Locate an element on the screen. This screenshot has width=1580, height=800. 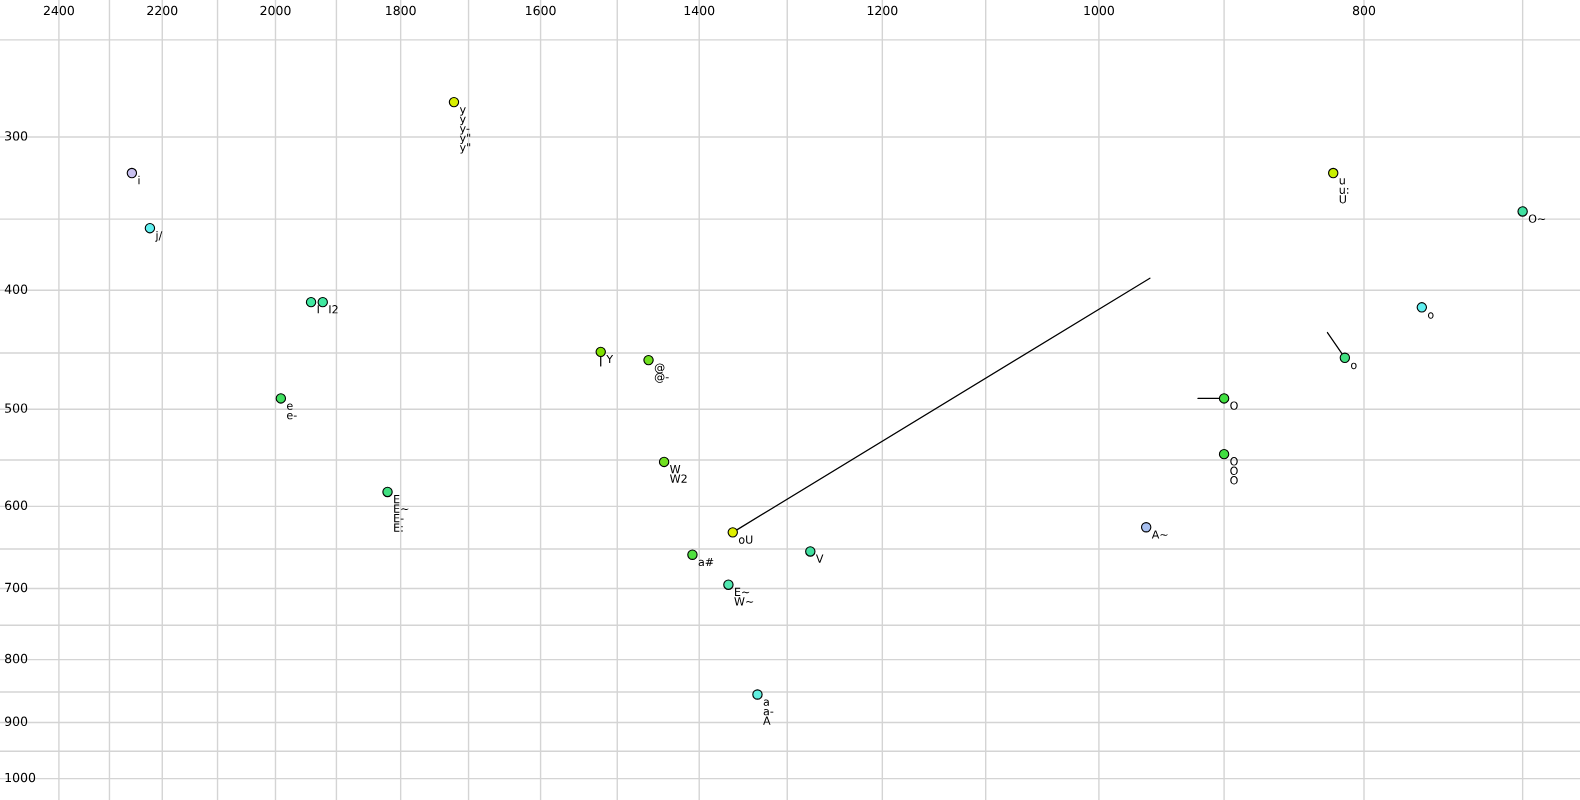
y-tick-label: 300 is located at coordinates (16, 136).